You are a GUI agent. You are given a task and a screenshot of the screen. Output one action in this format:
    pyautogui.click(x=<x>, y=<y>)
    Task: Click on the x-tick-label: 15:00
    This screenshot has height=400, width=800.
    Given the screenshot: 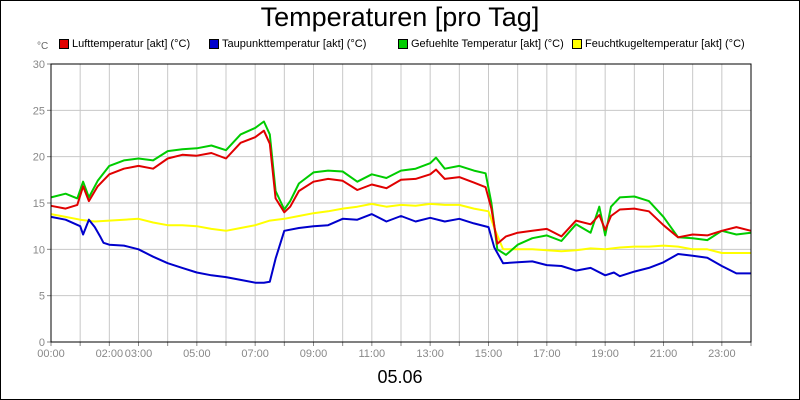 What is the action you would take?
    pyautogui.click(x=489, y=354)
    